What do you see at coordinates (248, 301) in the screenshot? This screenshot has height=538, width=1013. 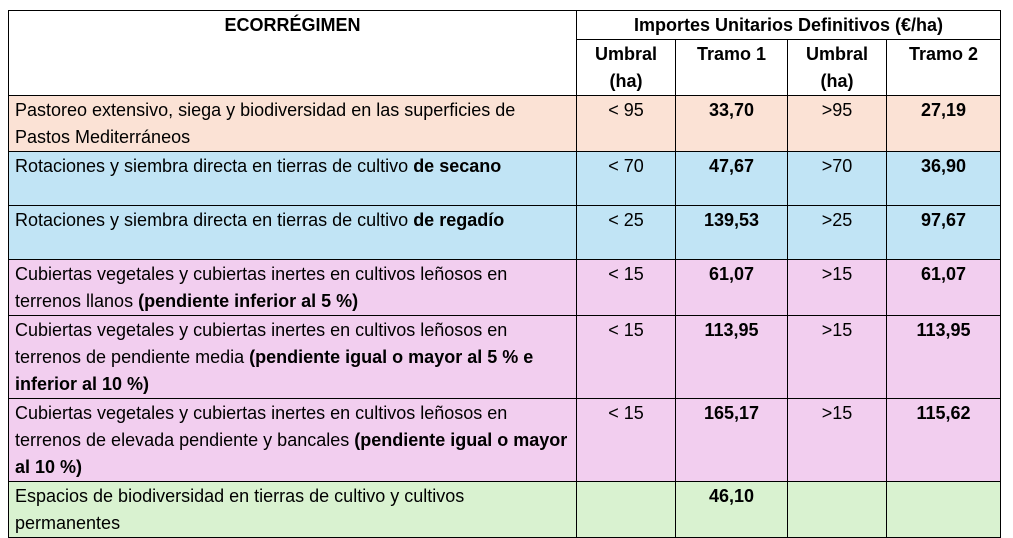 I see `description-bold-text: (pendiente inferior al 5 %)` at bounding box center [248, 301].